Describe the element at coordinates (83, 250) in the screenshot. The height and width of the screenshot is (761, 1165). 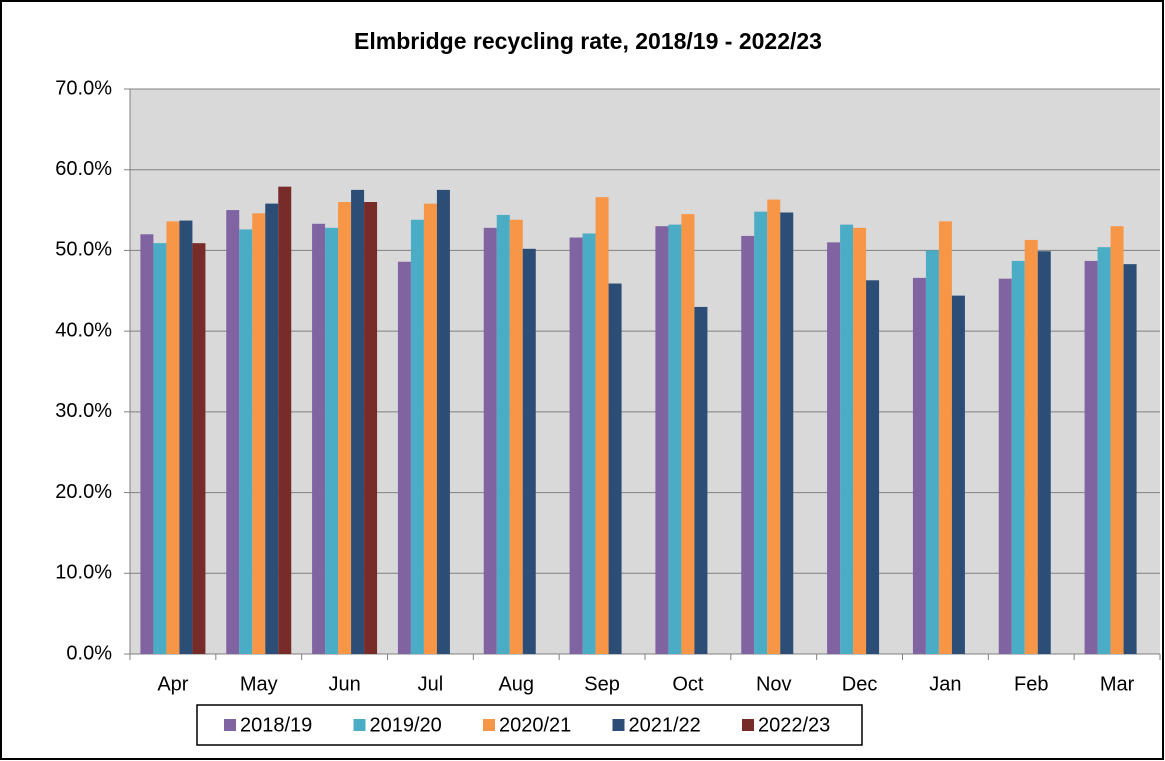
I see `y-tick-label: 50.0%` at that location.